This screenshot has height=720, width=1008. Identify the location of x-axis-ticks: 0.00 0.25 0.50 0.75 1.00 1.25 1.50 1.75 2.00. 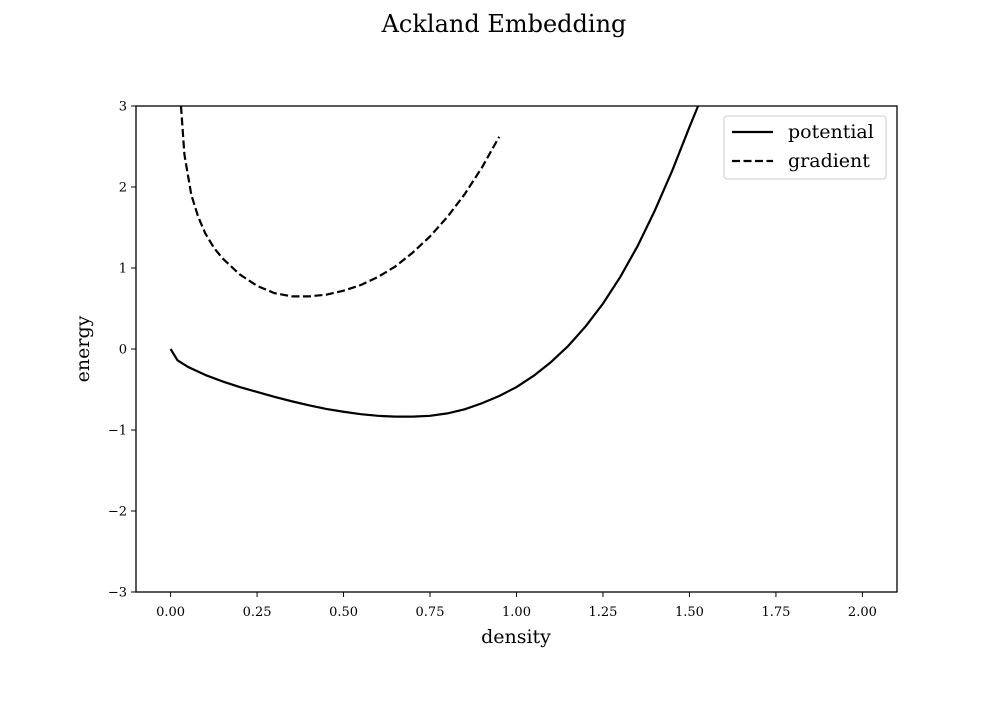
(516, 606).